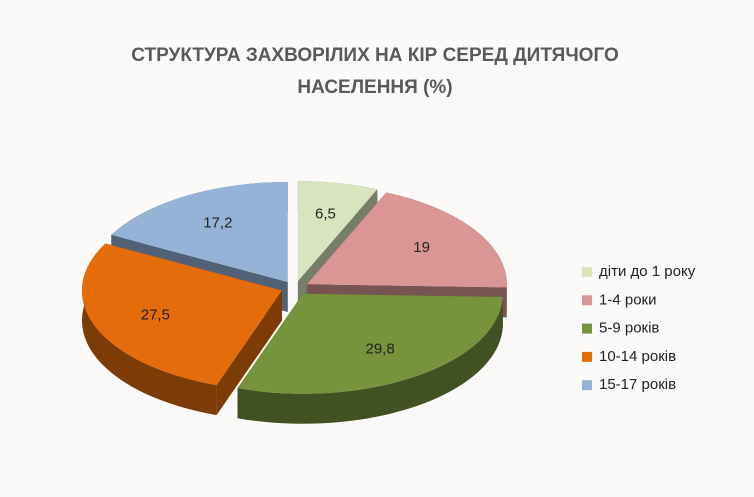  Describe the element at coordinates (629, 328) in the screenshot. I see `legend-label: 5-9 років` at that location.